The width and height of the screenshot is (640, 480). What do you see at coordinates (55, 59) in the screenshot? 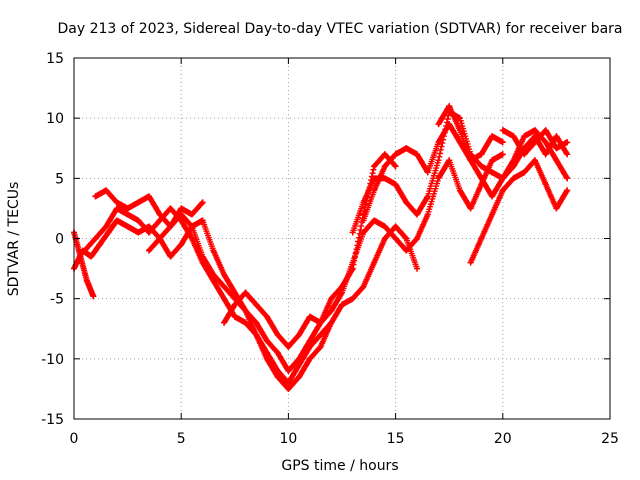
I see `y-tick-label: 15` at bounding box center [55, 59].